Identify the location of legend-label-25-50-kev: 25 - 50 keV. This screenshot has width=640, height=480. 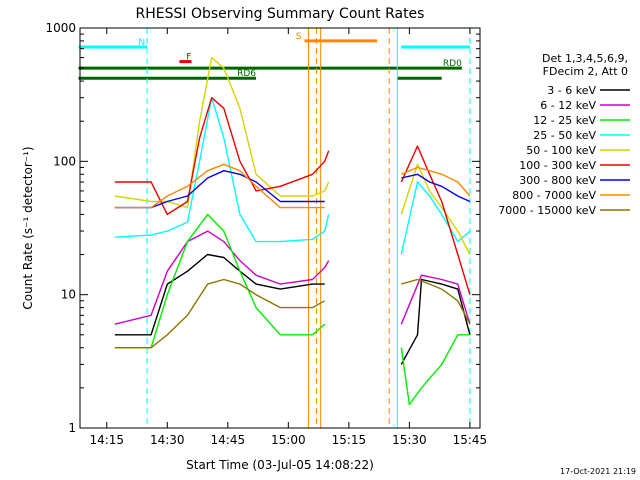
(564, 135).